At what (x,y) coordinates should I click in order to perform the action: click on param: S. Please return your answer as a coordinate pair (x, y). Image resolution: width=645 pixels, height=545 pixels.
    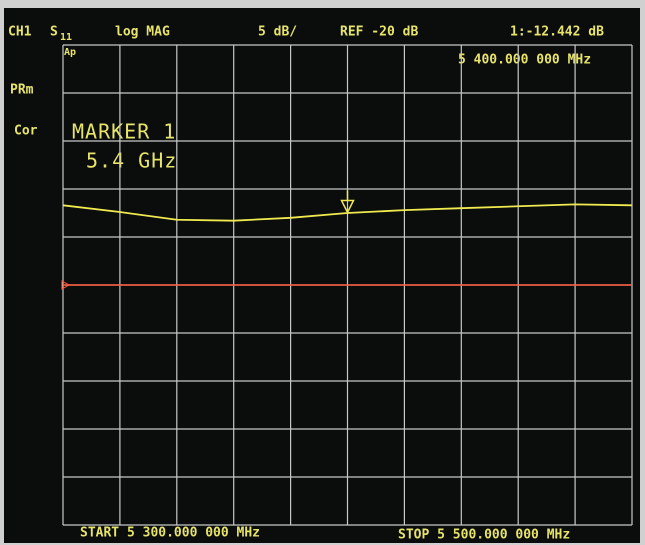
    Looking at the image, I should click on (54, 32).